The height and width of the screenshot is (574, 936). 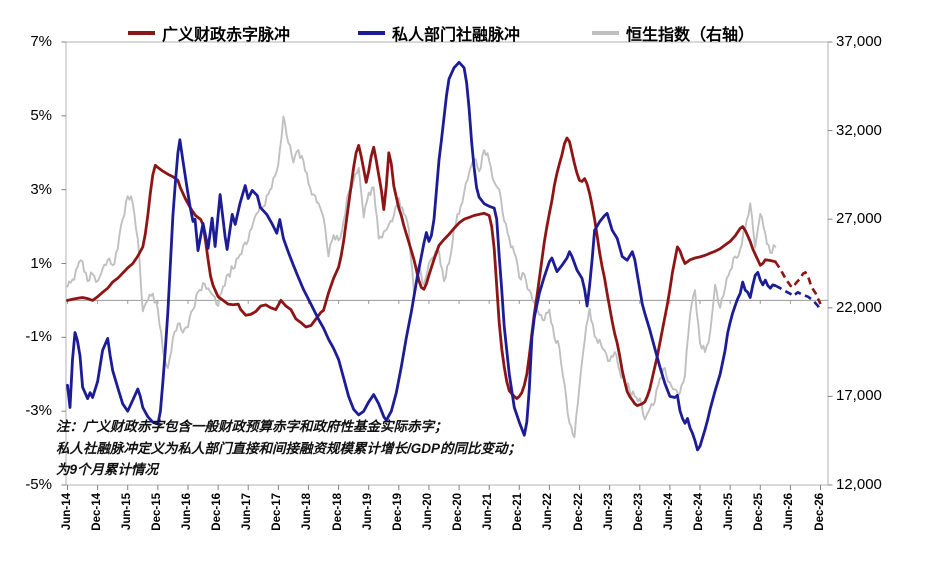 What do you see at coordinates (819, 512) in the screenshot?
I see `x-axis-tick-label: Dec-26` at bounding box center [819, 512].